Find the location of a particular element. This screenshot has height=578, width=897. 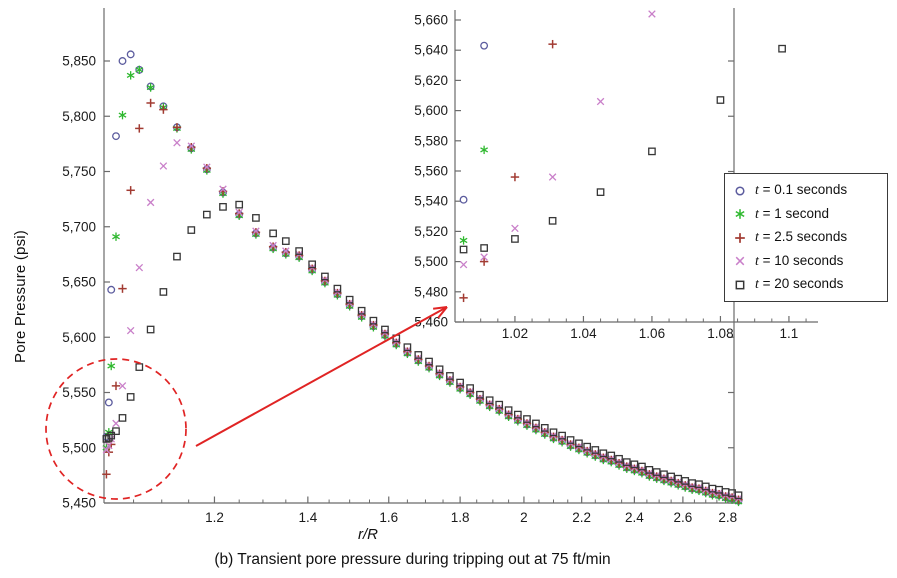

arrow-annotation-head is located at coordinates (442, 312).